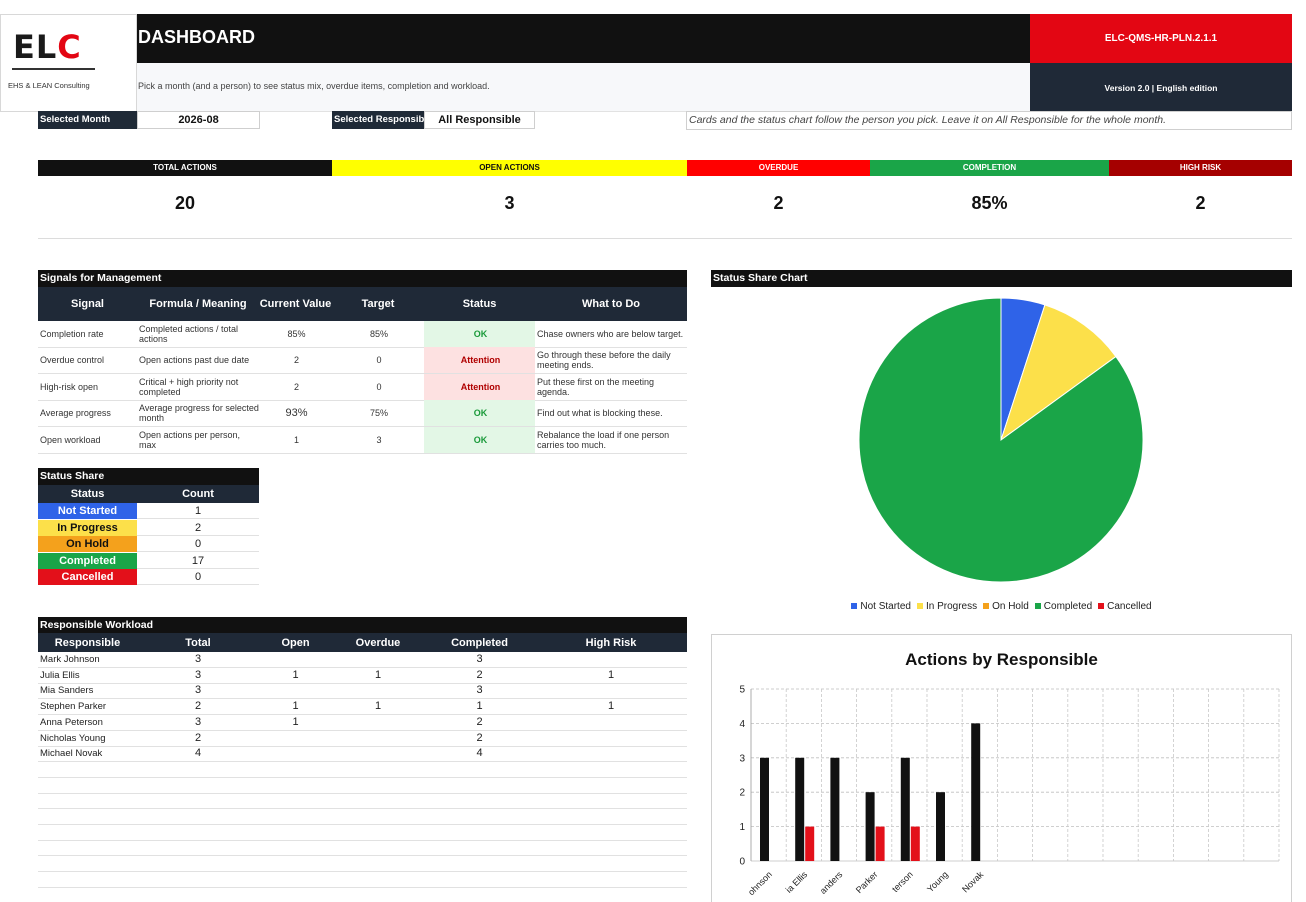 This screenshot has height=902, width=1306. What do you see at coordinates (362, 625) in the screenshot?
I see `workload-section-title: Responsible Workload` at bounding box center [362, 625].